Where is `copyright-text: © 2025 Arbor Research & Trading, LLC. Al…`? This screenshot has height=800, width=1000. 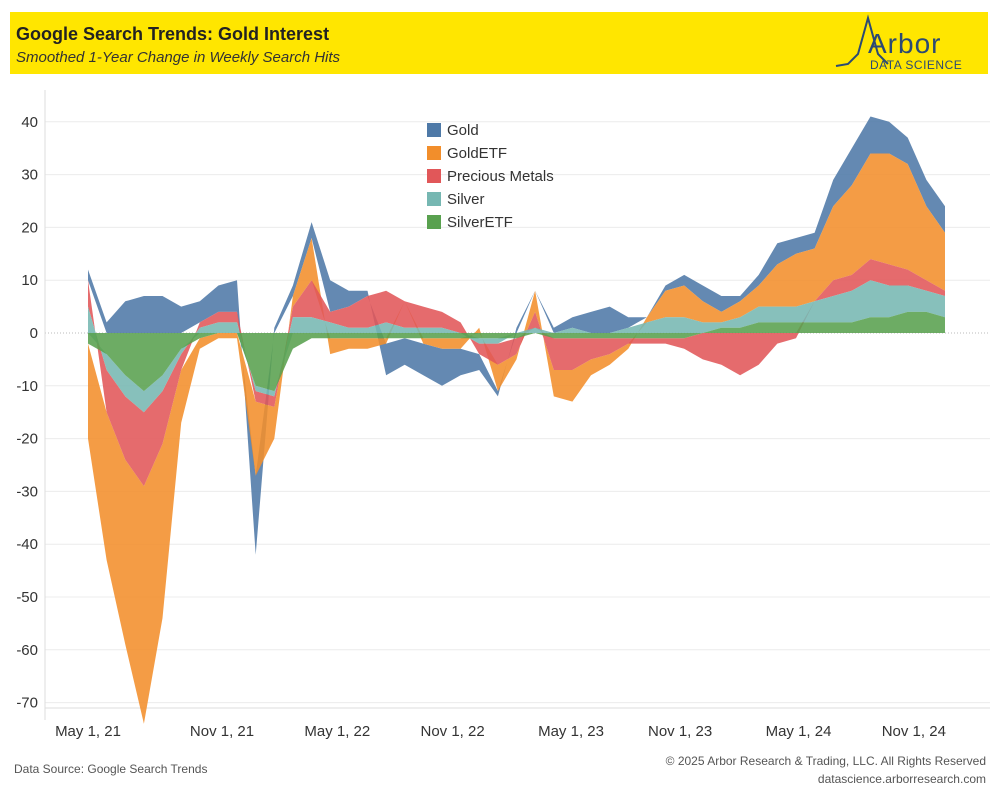
copyright-text: © 2025 Arbor Research & Trading, LLC. Al… is located at coordinates (825, 761).